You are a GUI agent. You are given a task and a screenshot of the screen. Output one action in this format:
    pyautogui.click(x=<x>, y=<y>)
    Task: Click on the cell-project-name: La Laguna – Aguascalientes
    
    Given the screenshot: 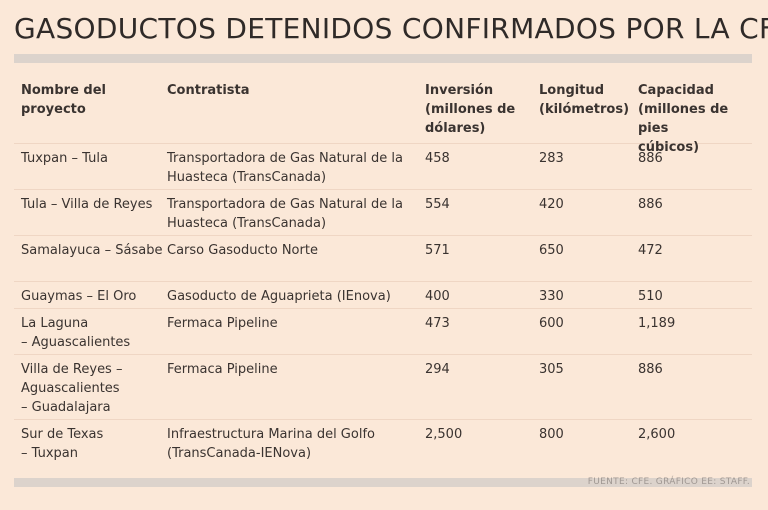 What is the action you would take?
    pyautogui.click(x=76, y=333)
    